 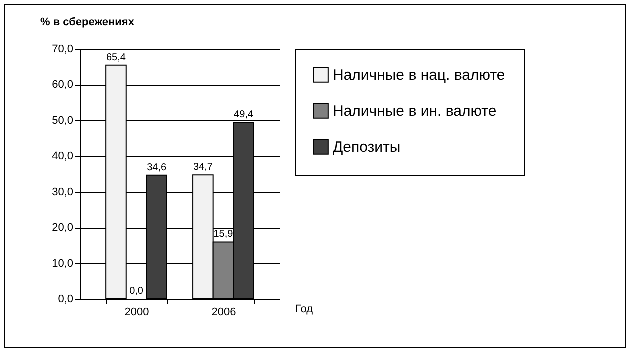 What do you see at coordinates (137, 312) in the screenshot?
I see `x-tick-label: 2000` at bounding box center [137, 312].